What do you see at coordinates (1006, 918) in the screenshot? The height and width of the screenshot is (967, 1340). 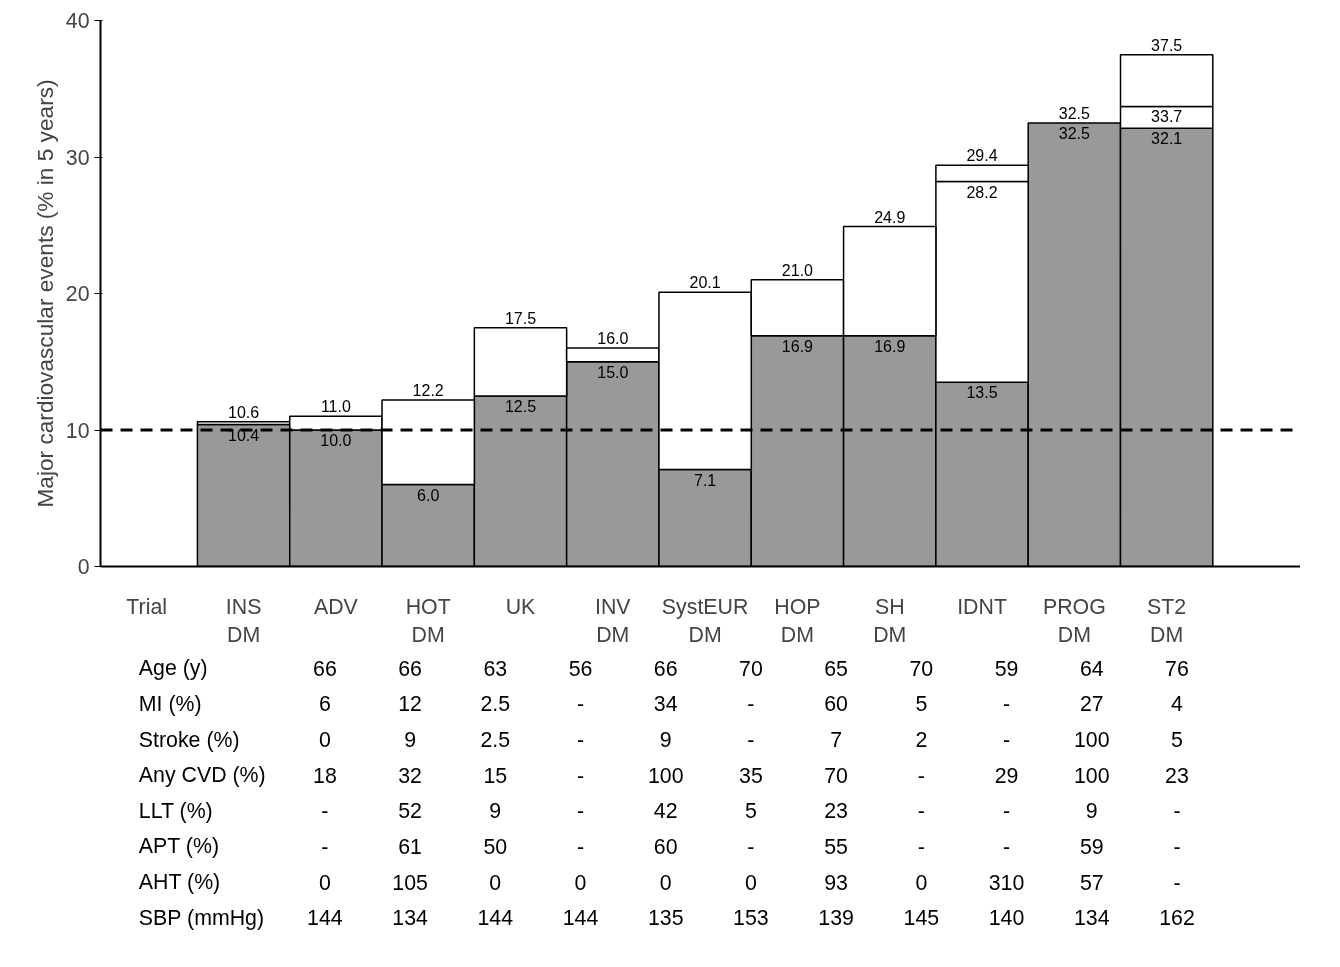 I see `text: 140` at bounding box center [1006, 918].